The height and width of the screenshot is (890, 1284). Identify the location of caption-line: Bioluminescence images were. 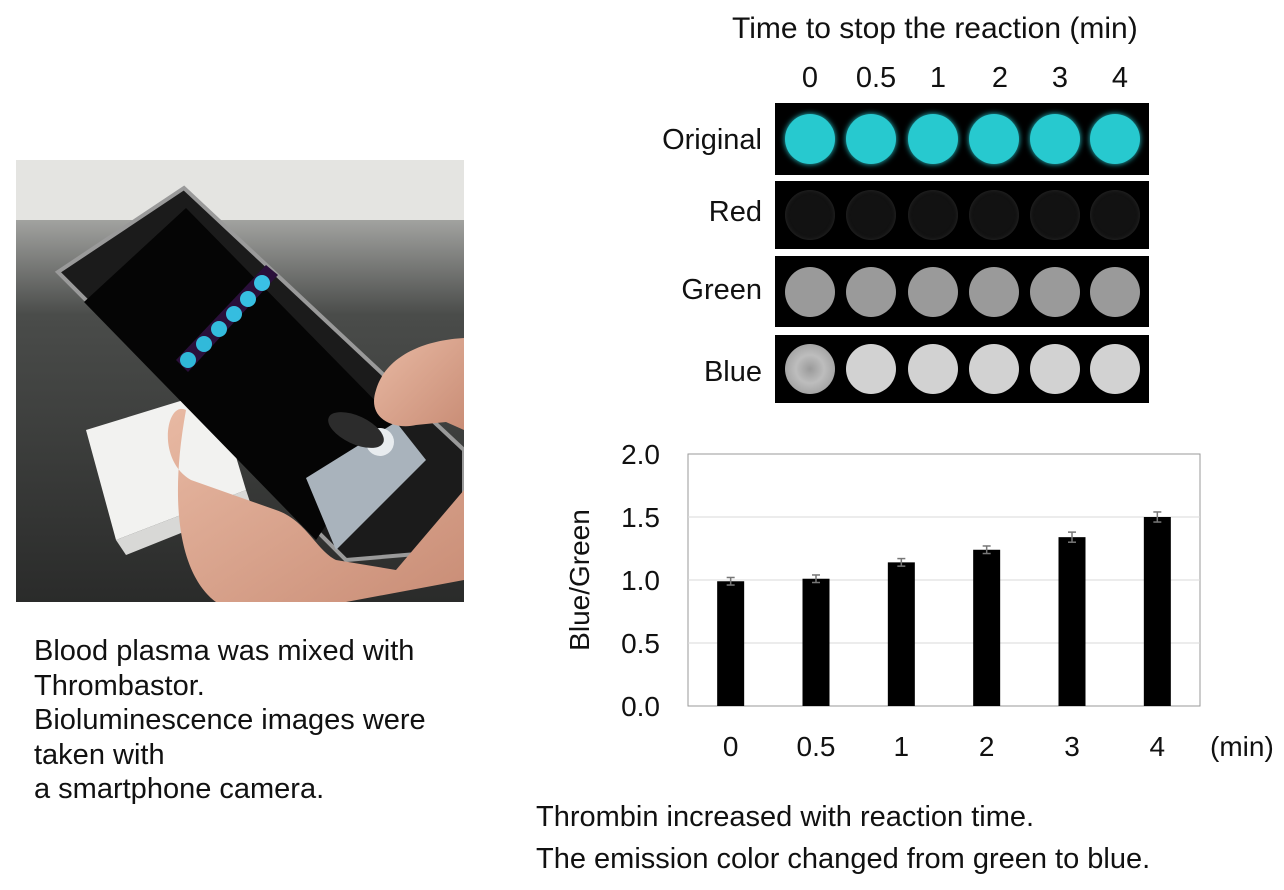
(230, 720).